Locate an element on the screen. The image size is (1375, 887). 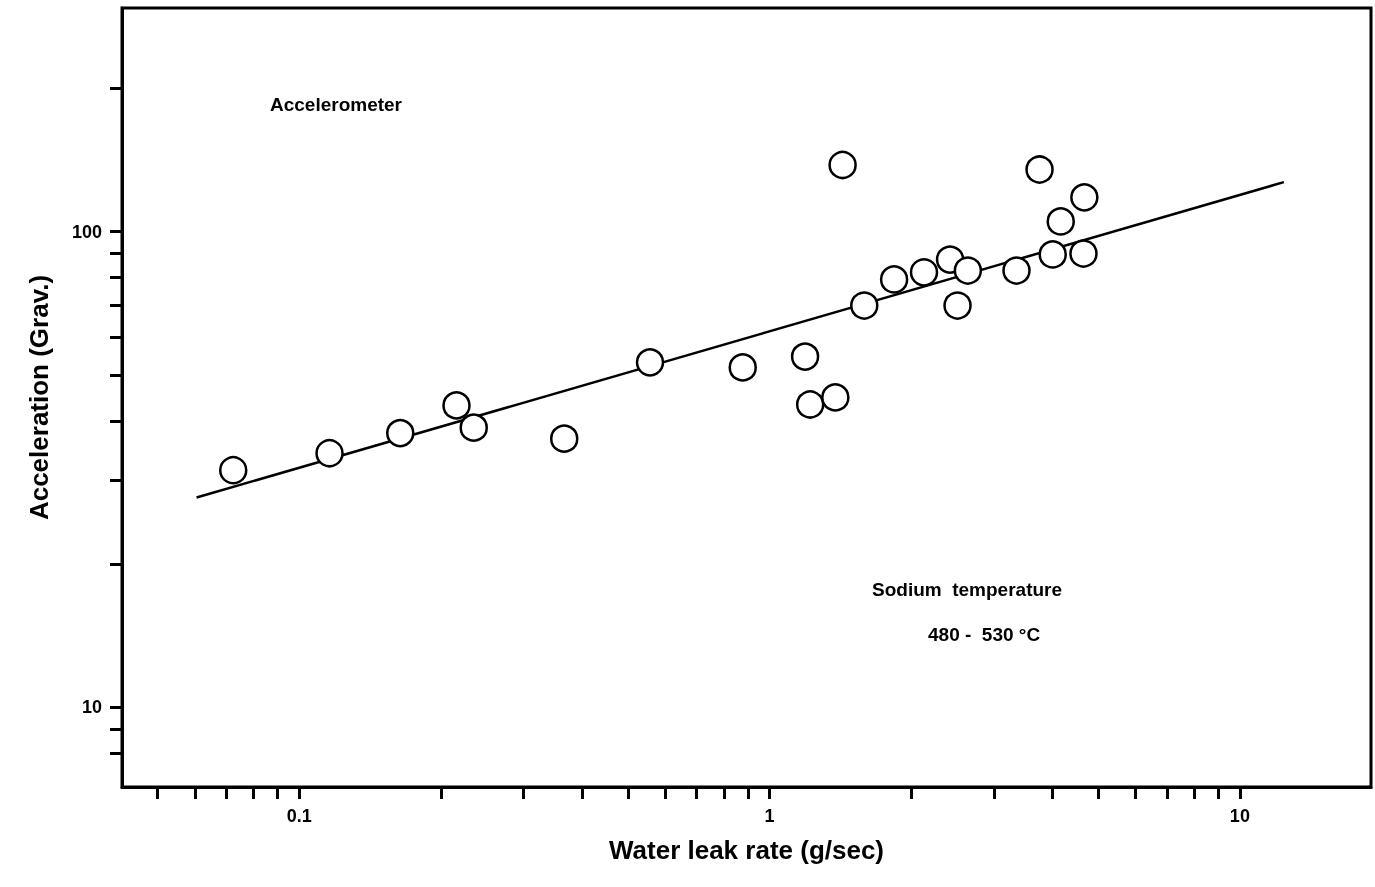
x-axis-title: Water leak rate (g/sec) is located at coordinates (746, 850).